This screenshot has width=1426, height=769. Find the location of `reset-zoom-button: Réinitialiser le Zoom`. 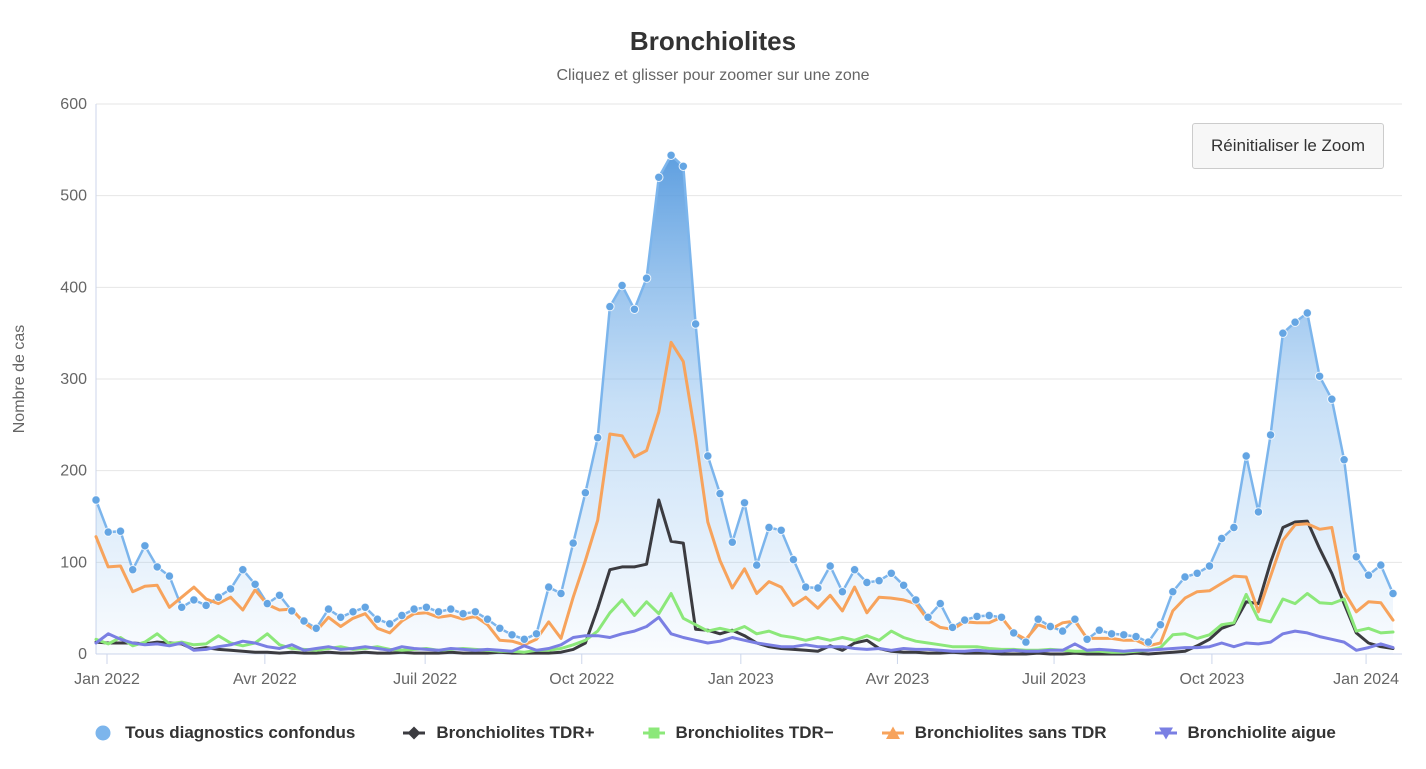

reset-zoom-button: Réinitialiser le Zoom is located at coordinates (1288, 146).